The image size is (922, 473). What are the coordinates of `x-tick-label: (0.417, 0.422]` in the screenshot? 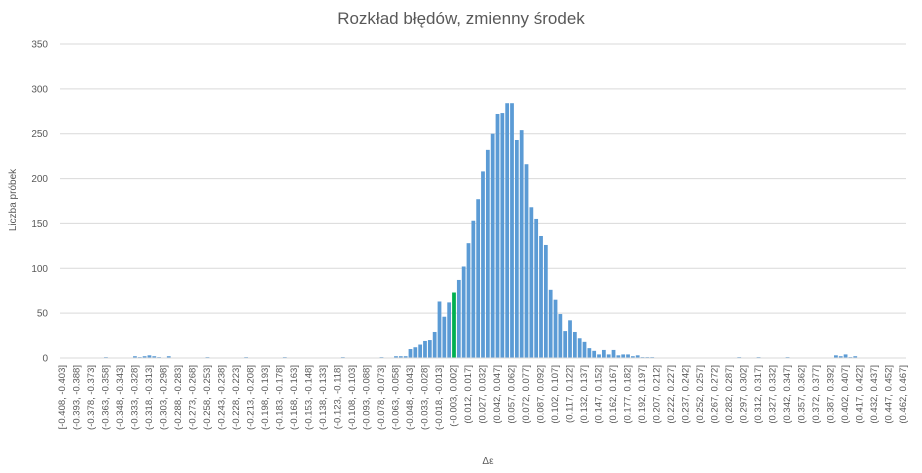 It's located at (860, 394).